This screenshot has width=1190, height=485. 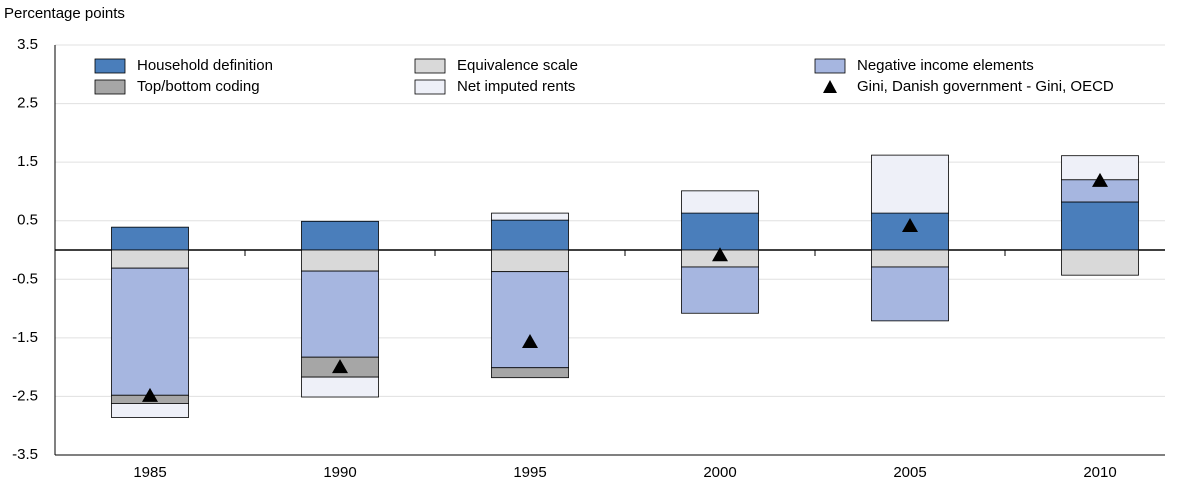 What do you see at coordinates (25, 395) in the screenshot?
I see `y-tick-label: -2.5` at bounding box center [25, 395].